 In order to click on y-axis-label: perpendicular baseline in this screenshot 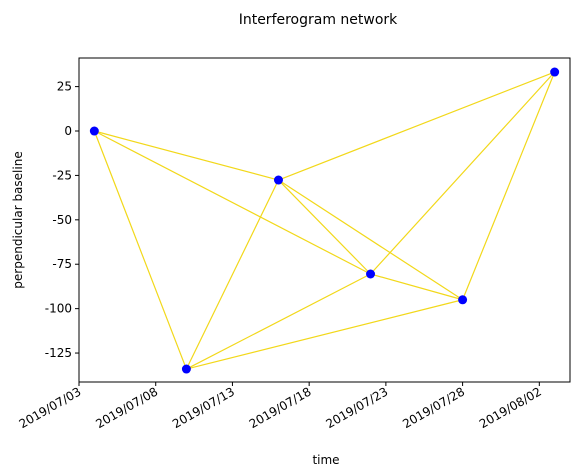, I will do `click(18, 219)`.